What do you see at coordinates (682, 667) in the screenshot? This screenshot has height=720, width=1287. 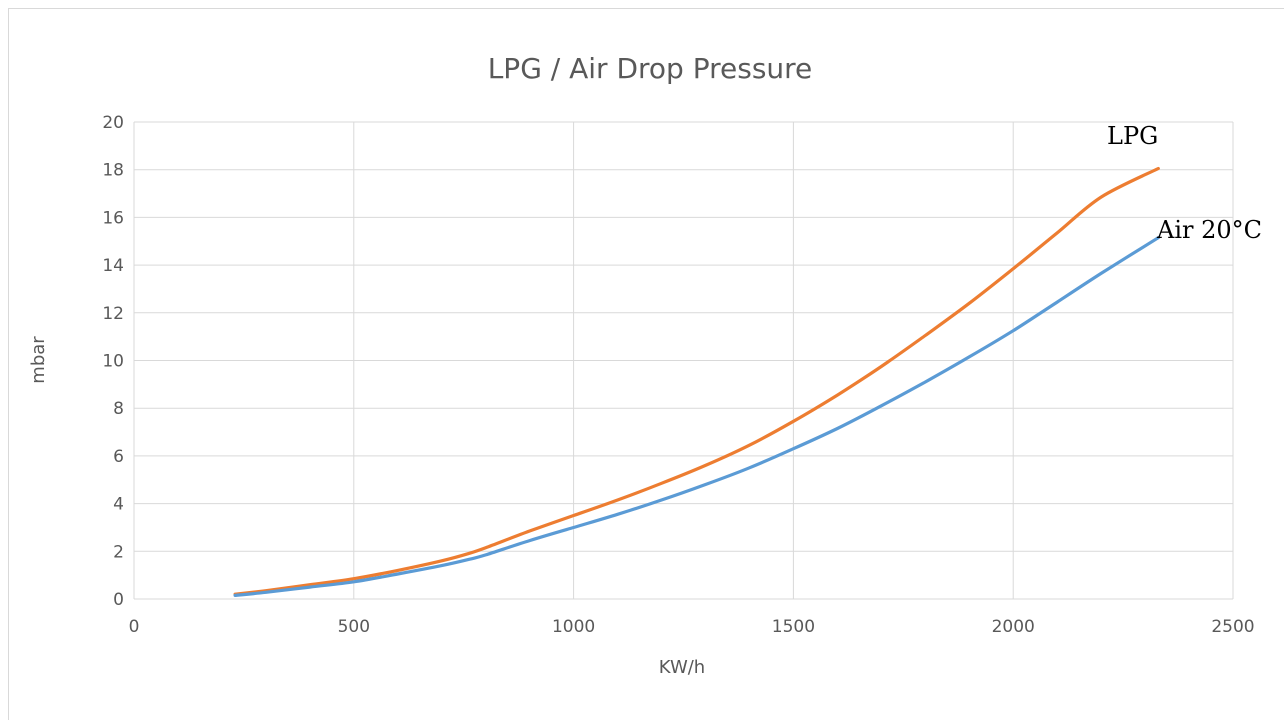 I see `x-axis-label: KW/h` at bounding box center [682, 667].